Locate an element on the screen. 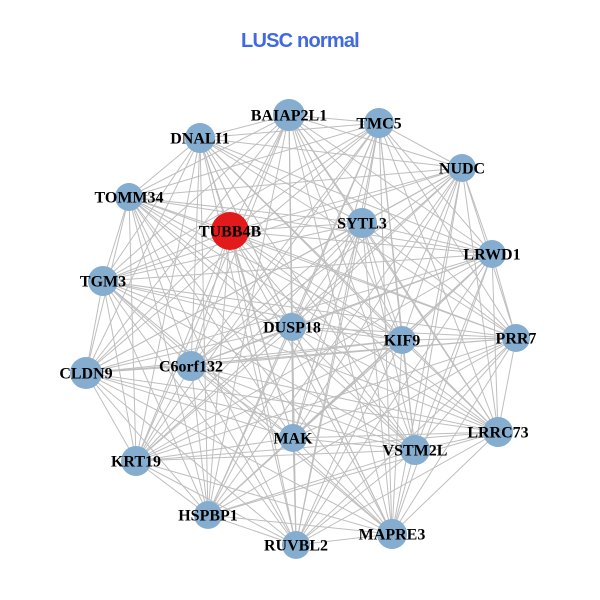 Image resolution: width=600 pixels, height=600 pixels. gene-node-MAK is located at coordinates (293, 438).